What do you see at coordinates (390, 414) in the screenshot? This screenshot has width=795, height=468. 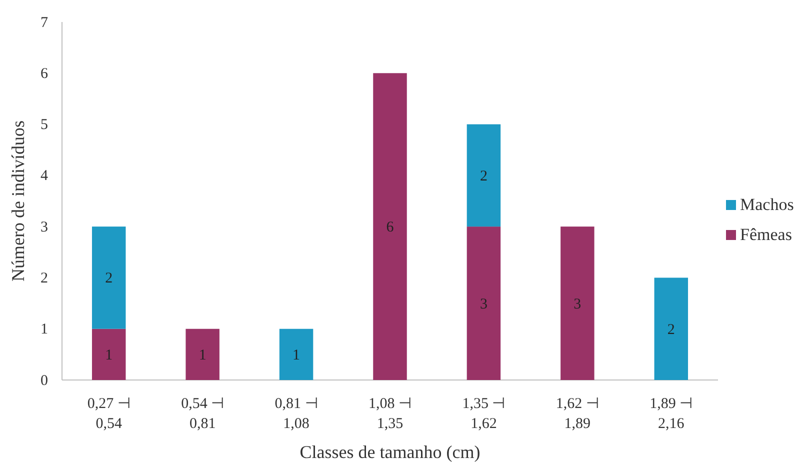 I see `x-tick-label: 1,08 ⊣ 1,35` at bounding box center [390, 414].